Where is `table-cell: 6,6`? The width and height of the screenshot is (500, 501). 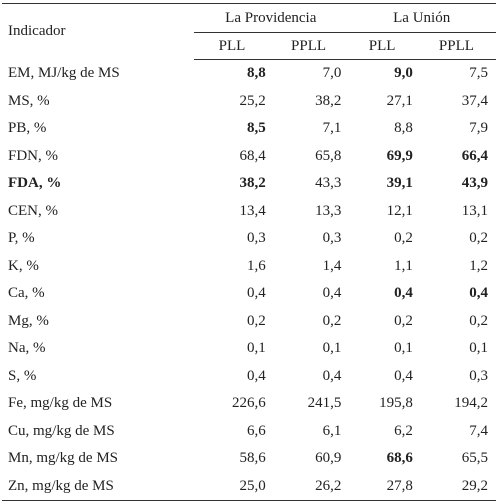 table-cell: 6,6 is located at coordinates (256, 430).